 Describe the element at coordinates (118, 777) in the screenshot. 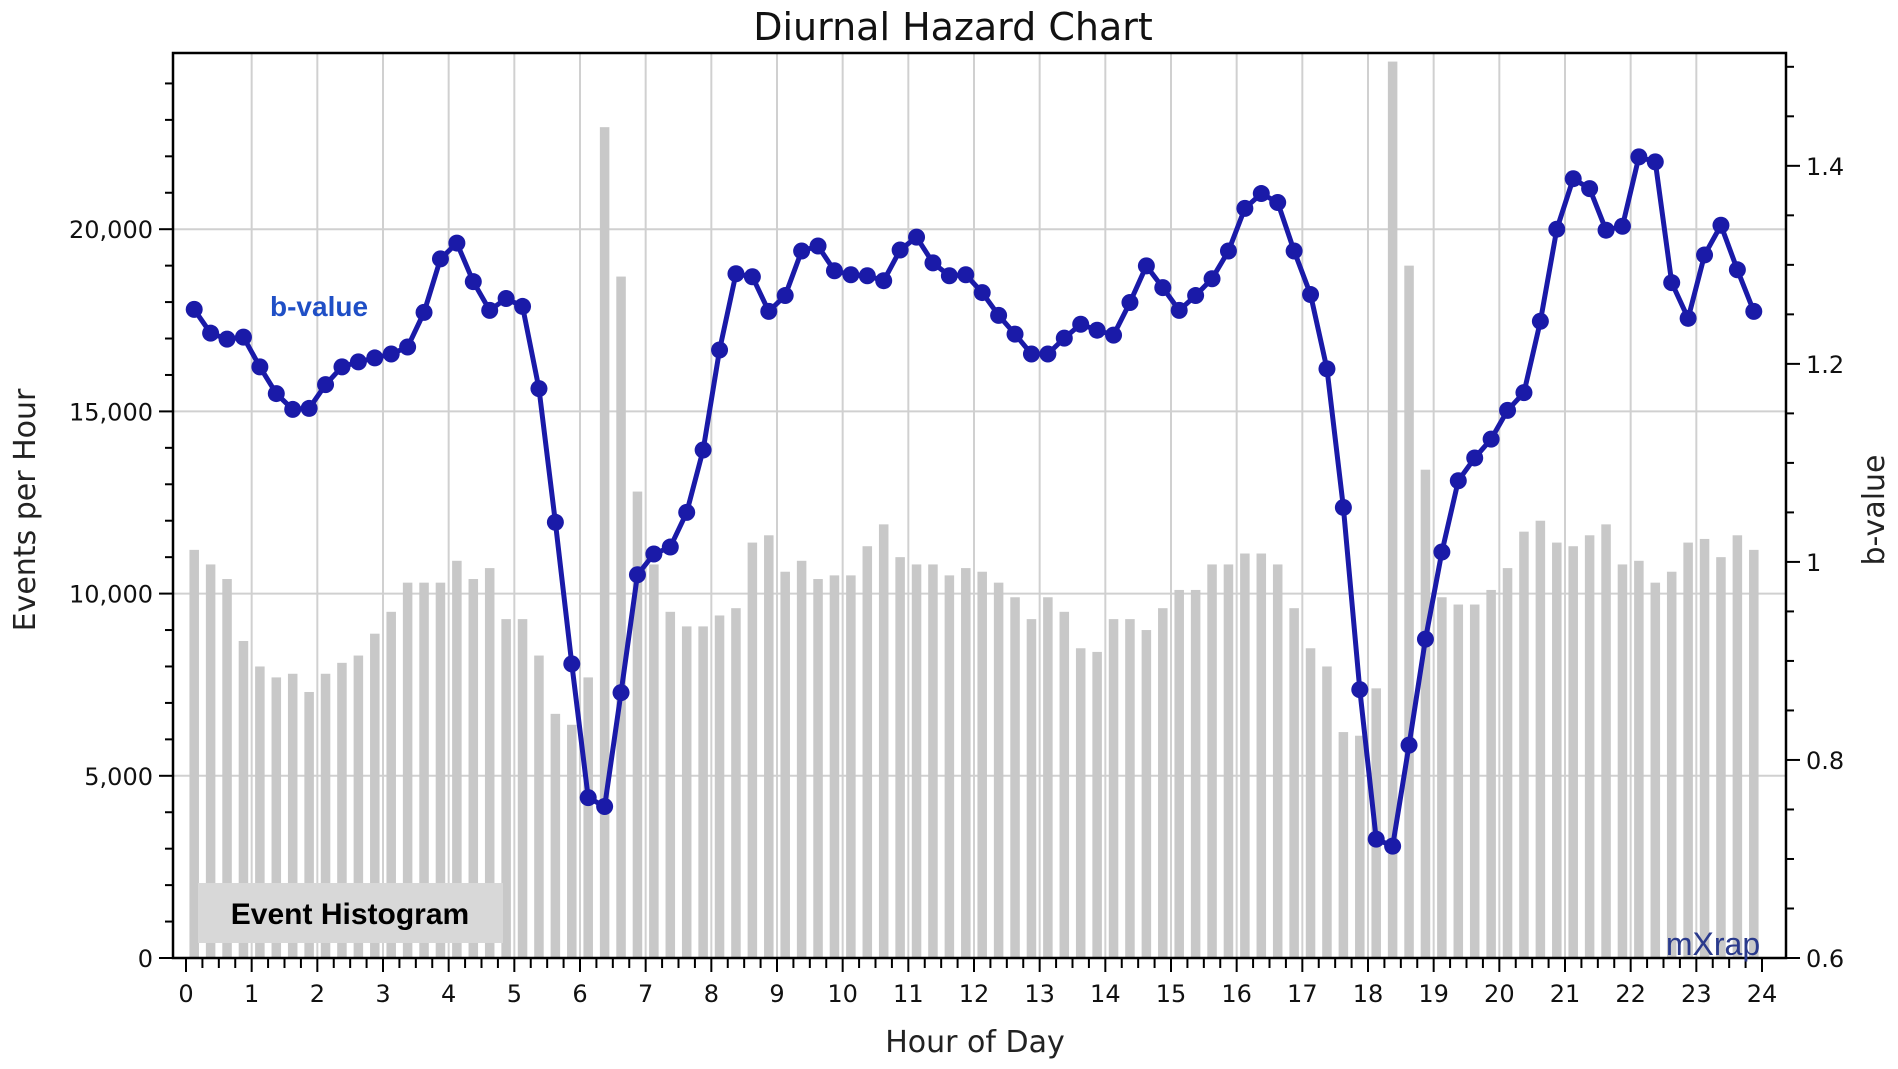

I see `y-tick-label: 5,000` at that location.